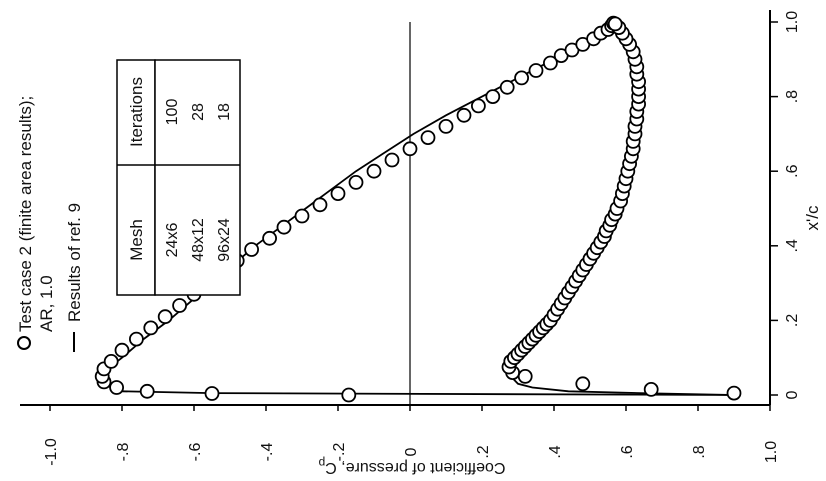 The image size is (826, 481). What do you see at coordinates (136, 112) in the screenshot?
I see `table-header-iterations: Iterations` at bounding box center [136, 112].